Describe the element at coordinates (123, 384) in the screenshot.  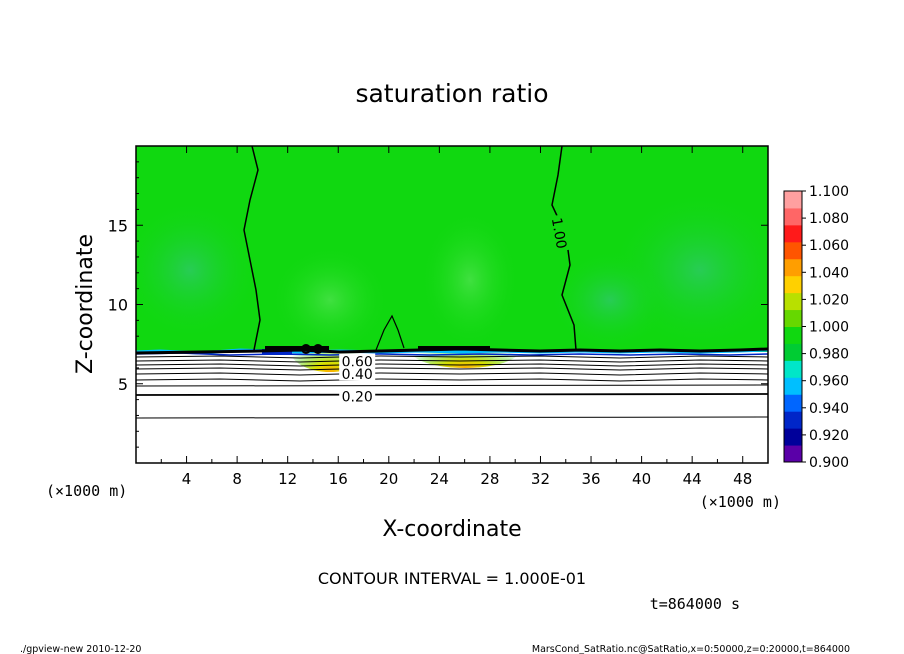
I see `y-tick-label: 5` at that location.